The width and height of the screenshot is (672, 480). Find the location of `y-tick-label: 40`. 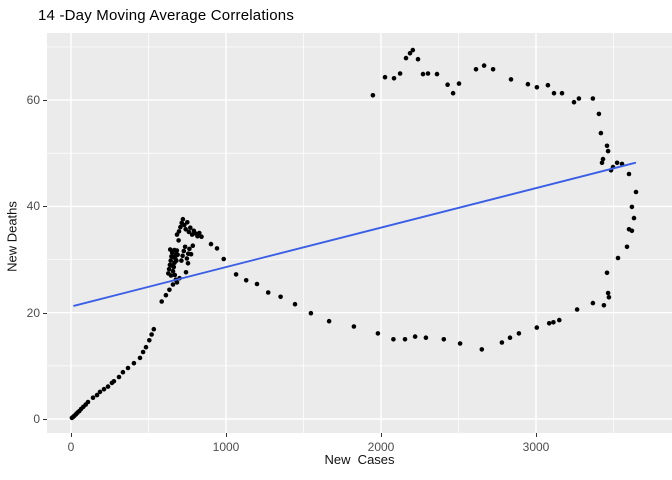

y-tick-label: 40 is located at coordinates (33, 206).